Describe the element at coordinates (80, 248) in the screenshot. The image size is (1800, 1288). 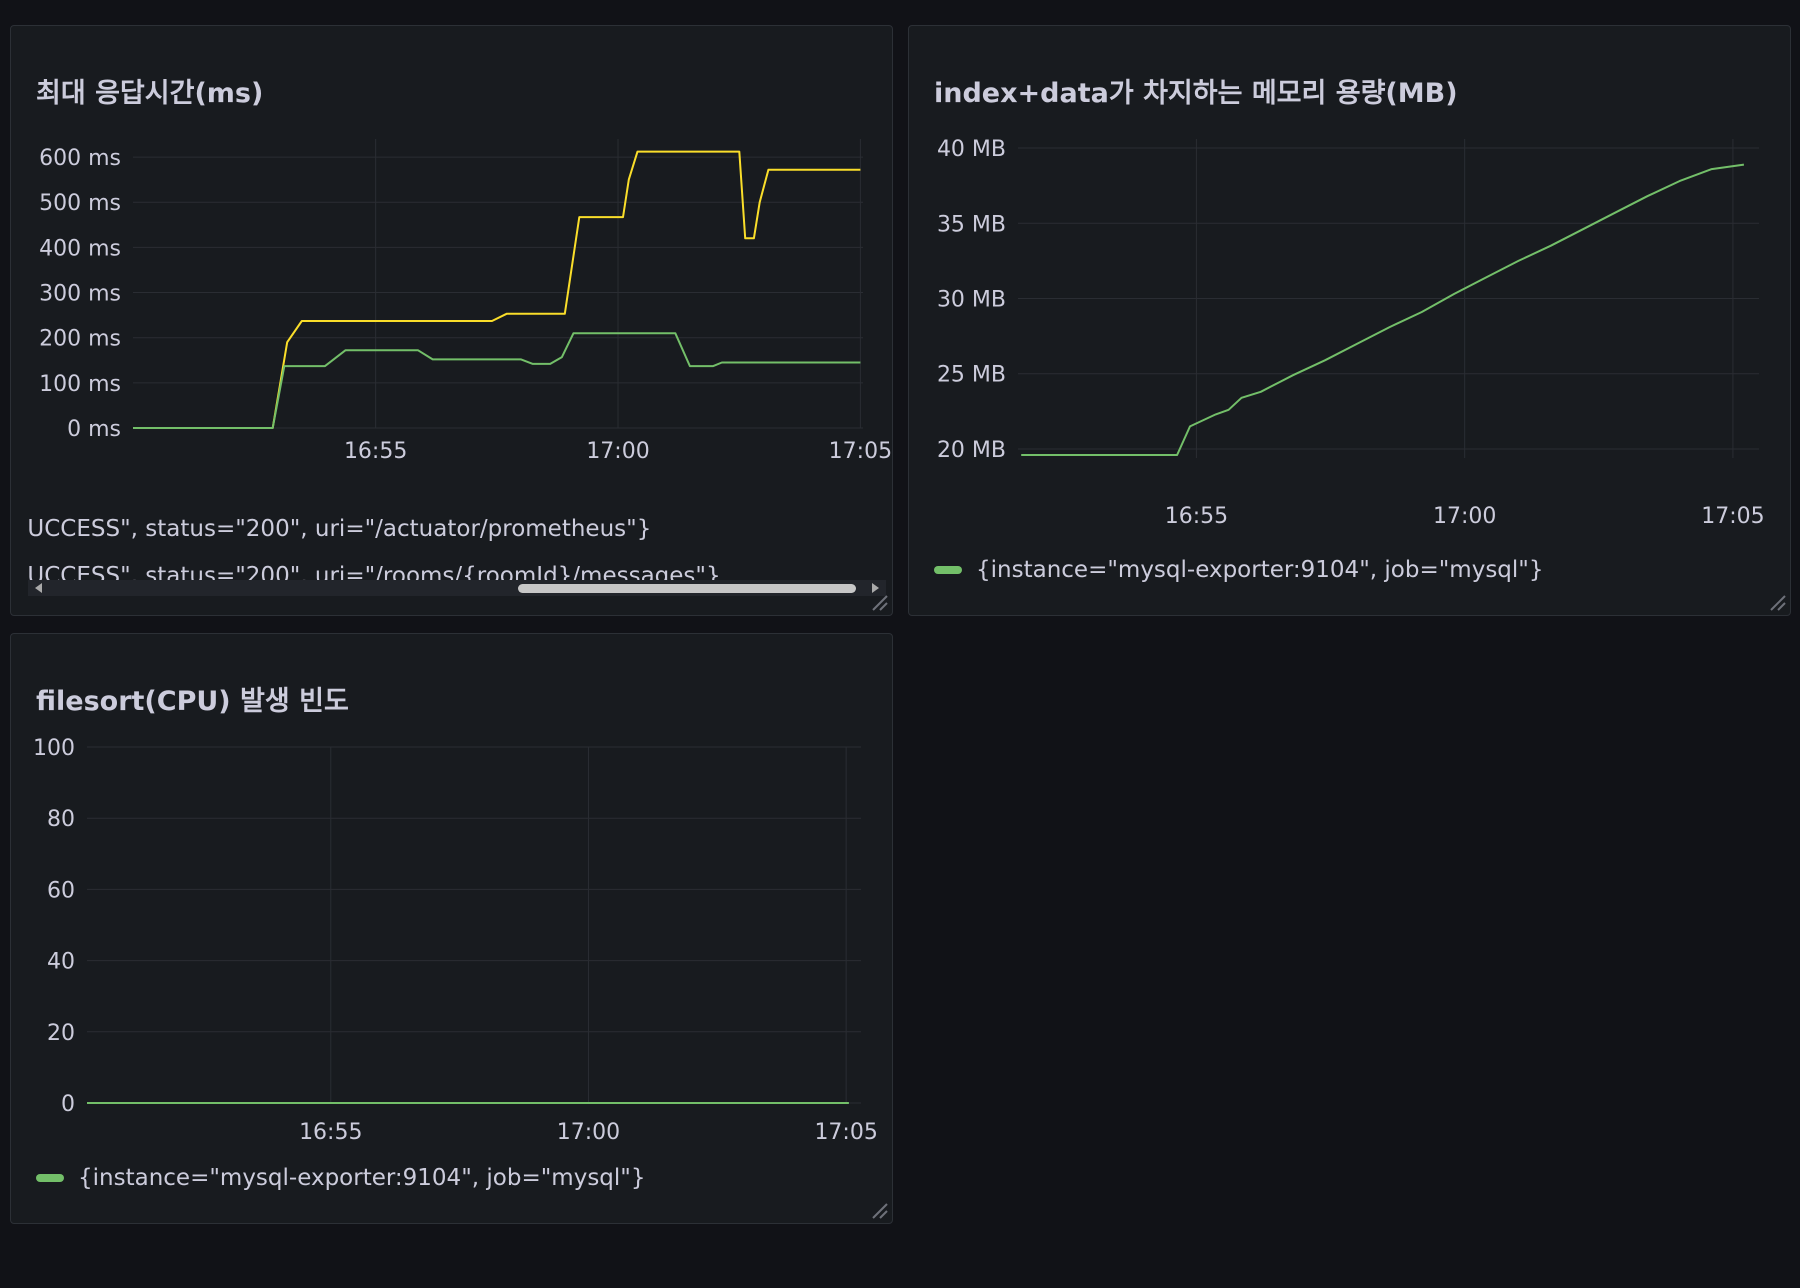
I see `y-tick-label: 400 ms` at that location.